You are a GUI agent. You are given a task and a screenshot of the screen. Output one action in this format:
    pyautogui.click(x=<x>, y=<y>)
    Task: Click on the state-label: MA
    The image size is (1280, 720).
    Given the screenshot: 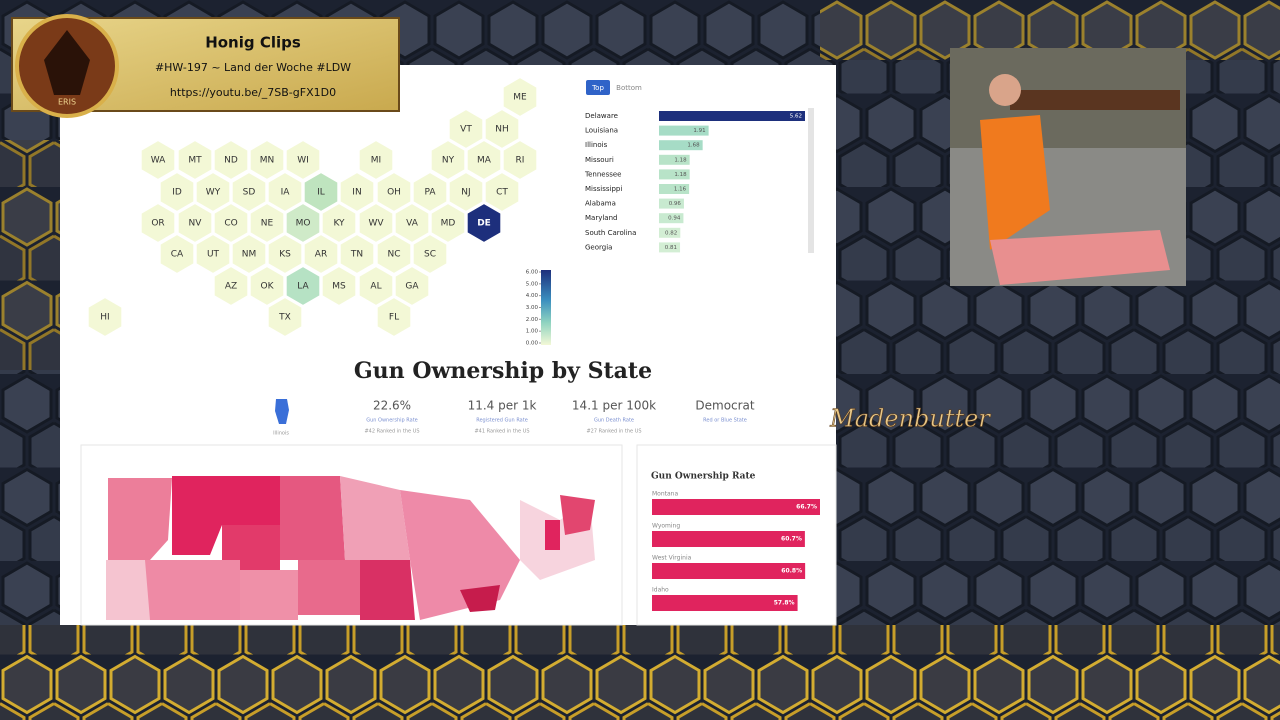 What is the action you would take?
    pyautogui.click(x=484, y=161)
    